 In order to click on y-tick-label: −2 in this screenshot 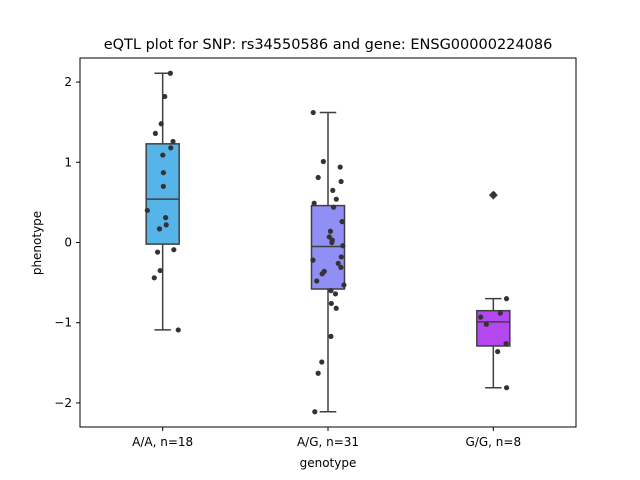, I will do `click(63, 403)`.